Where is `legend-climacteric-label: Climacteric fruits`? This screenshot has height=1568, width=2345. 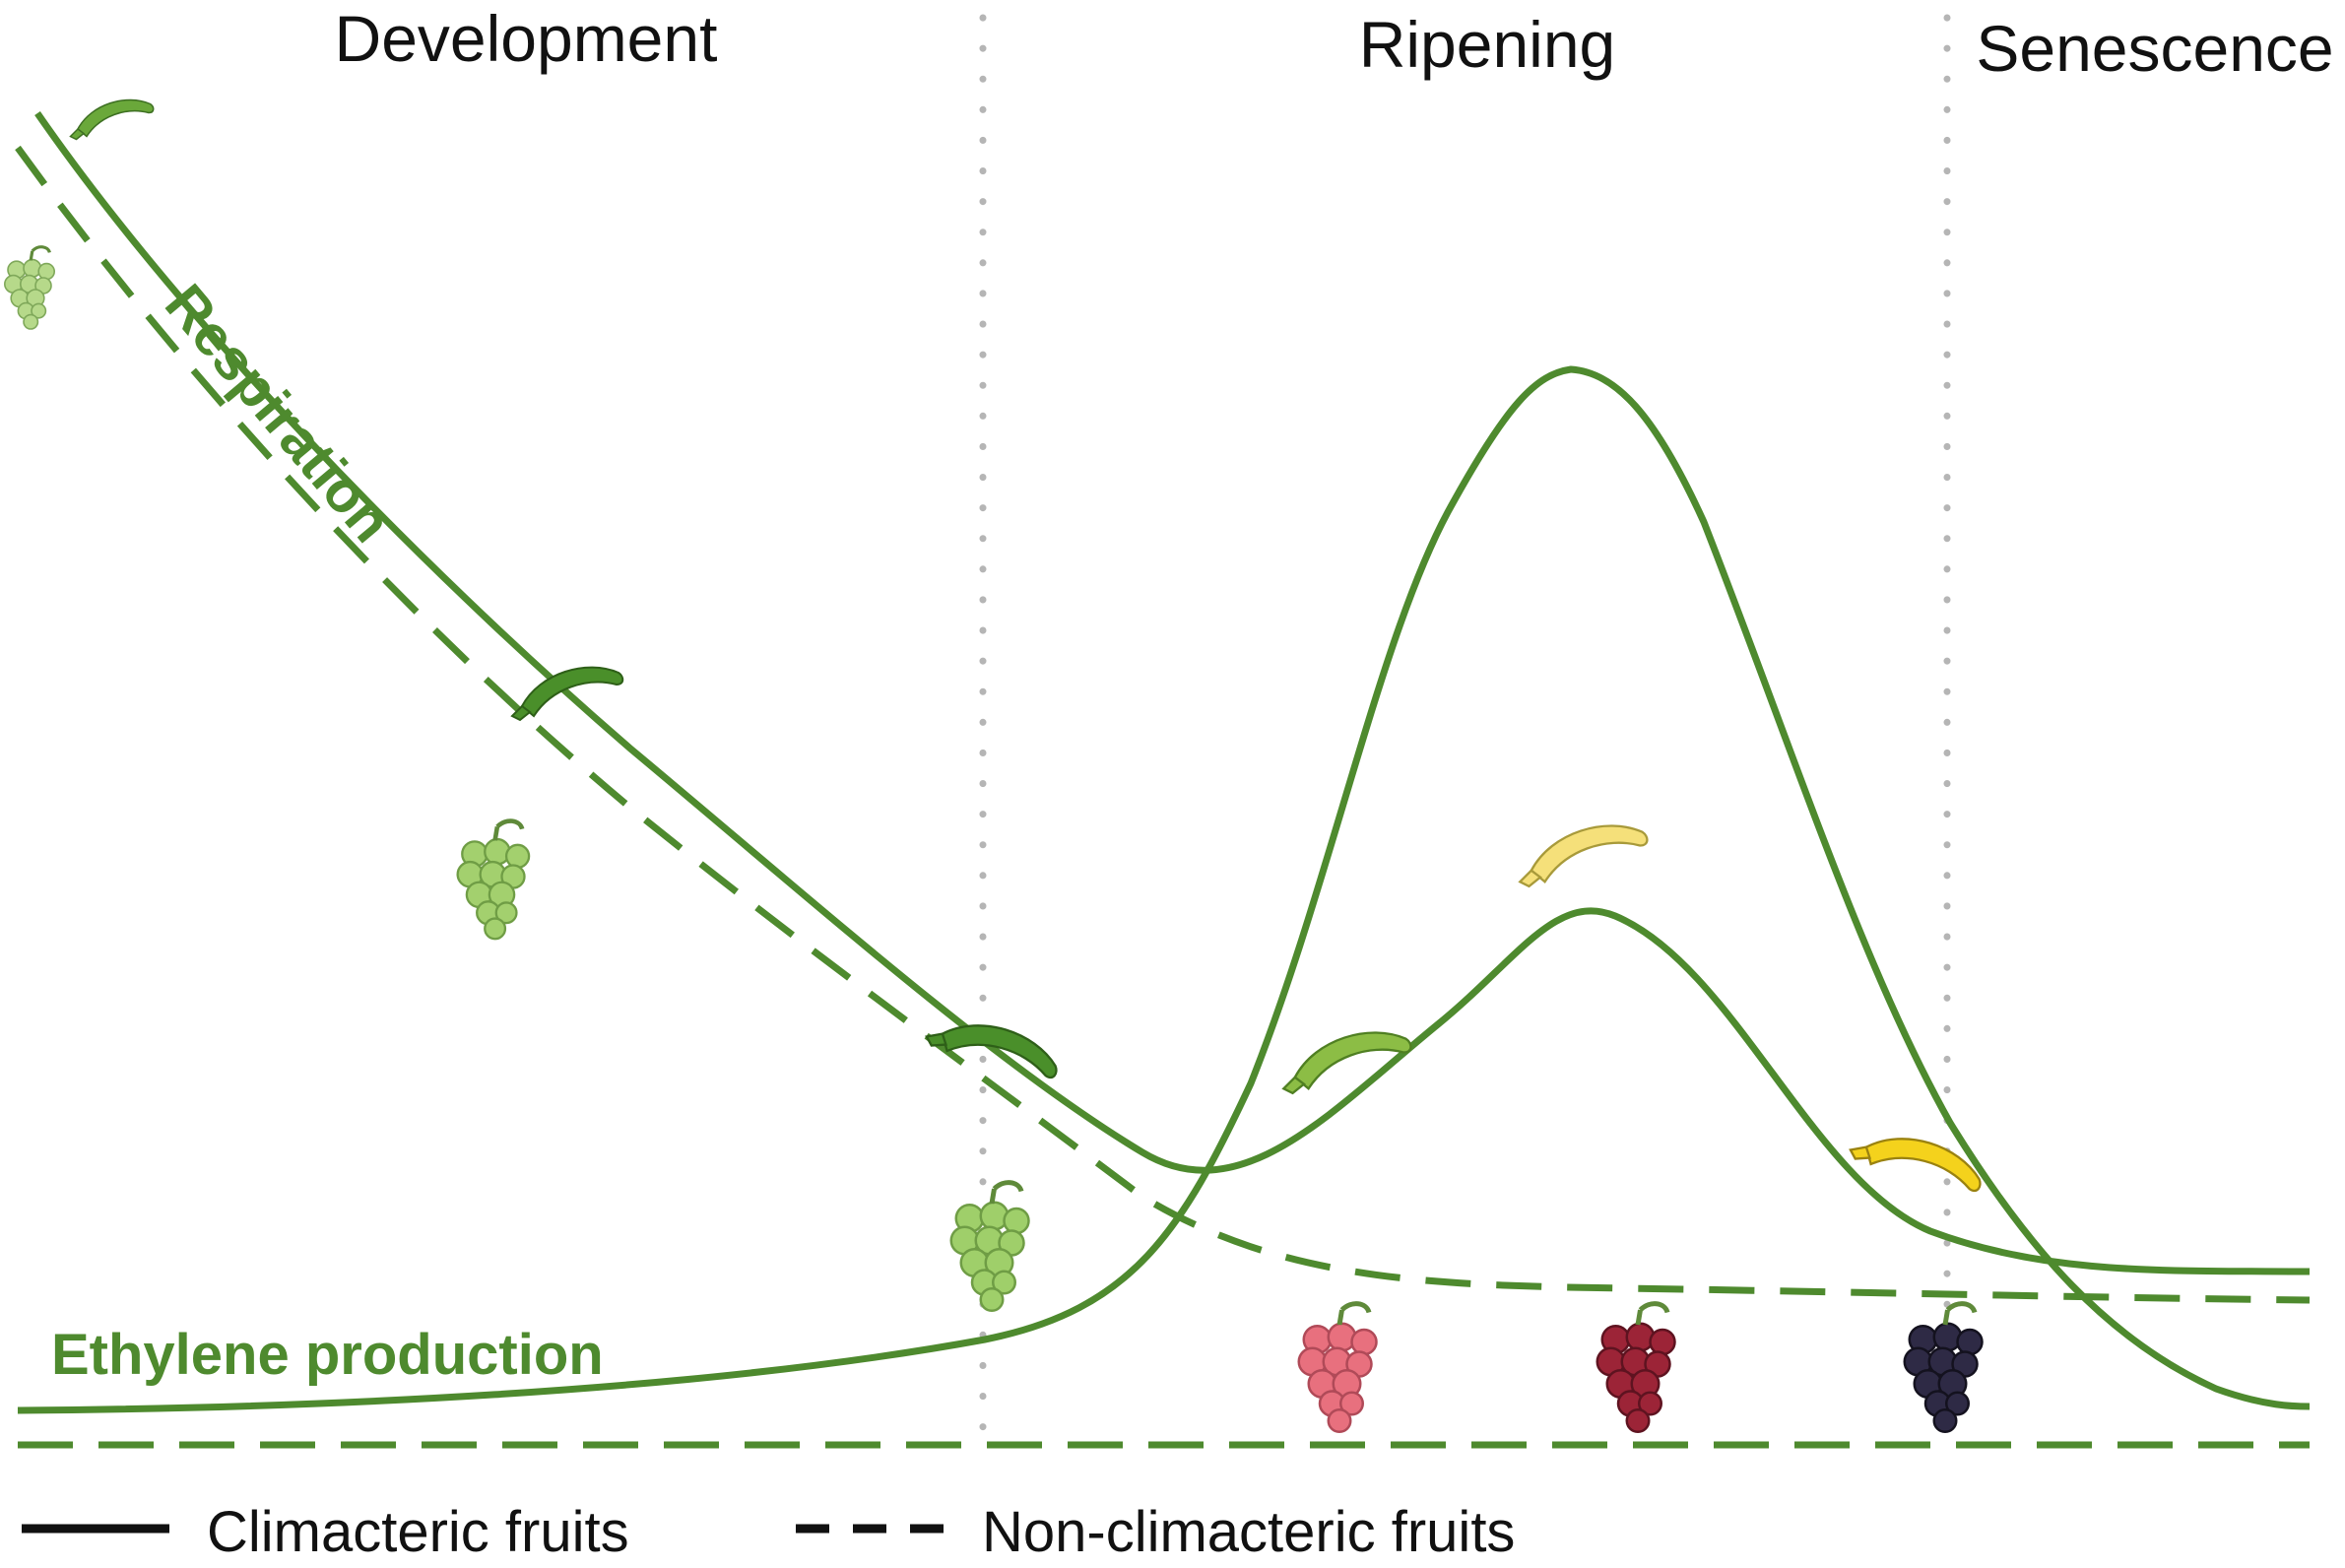 legend-climacteric-label: Climacteric fruits is located at coordinates (418, 1532).